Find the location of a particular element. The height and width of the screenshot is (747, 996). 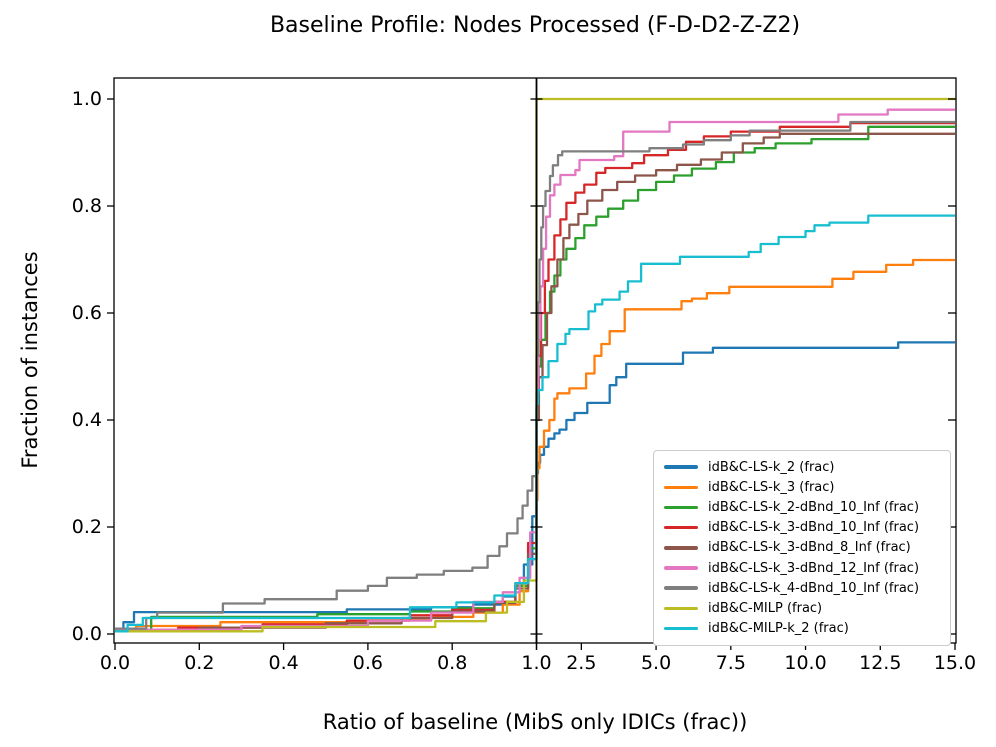

x-tick-label: 10.0 is located at coordinates (805, 663).